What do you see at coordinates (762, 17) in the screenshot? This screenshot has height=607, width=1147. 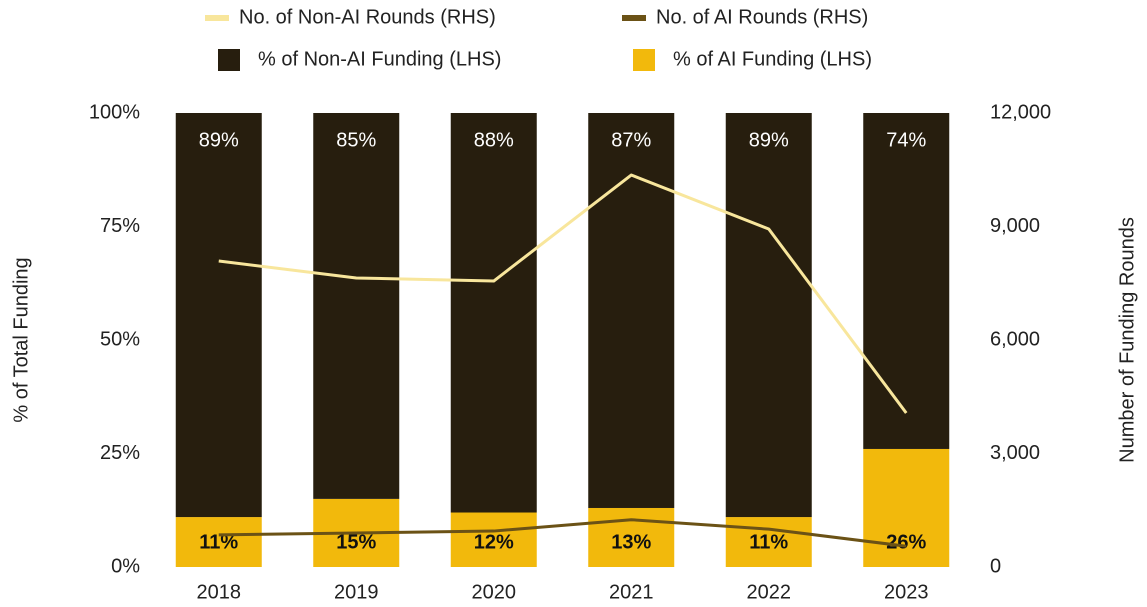 I see `legend-label: No. of AI Rounds (RHS)` at bounding box center [762, 17].